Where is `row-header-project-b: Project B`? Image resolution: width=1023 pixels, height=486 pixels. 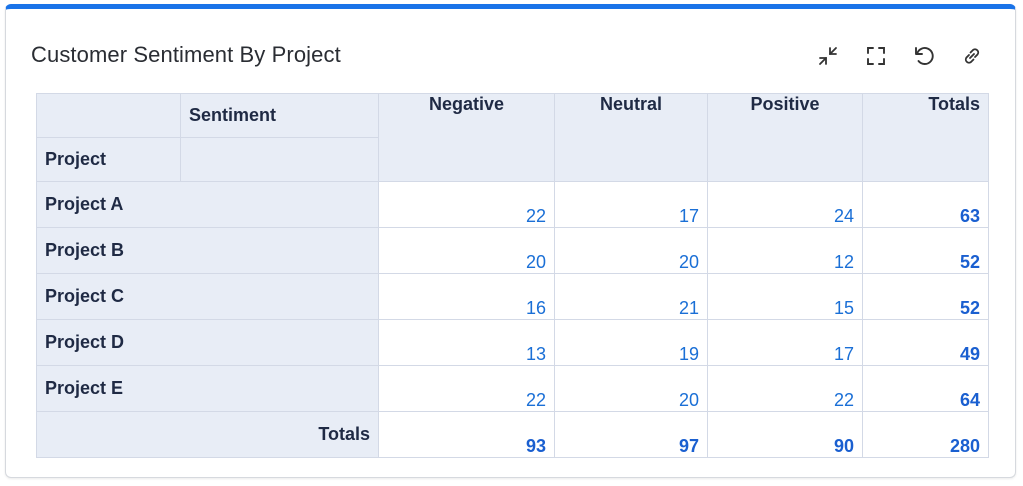
row-header-project-b: Project B is located at coordinates (207, 250).